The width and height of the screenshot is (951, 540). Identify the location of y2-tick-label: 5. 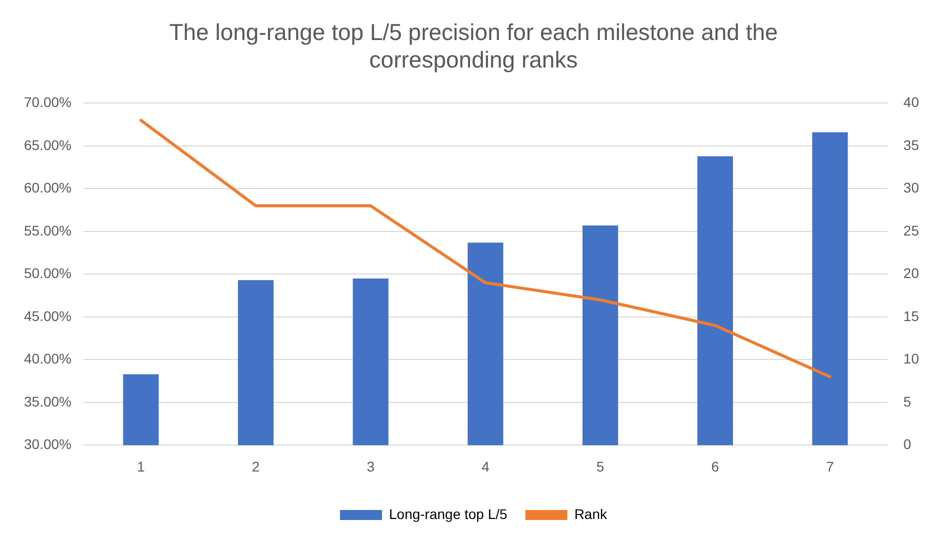
(907, 401).